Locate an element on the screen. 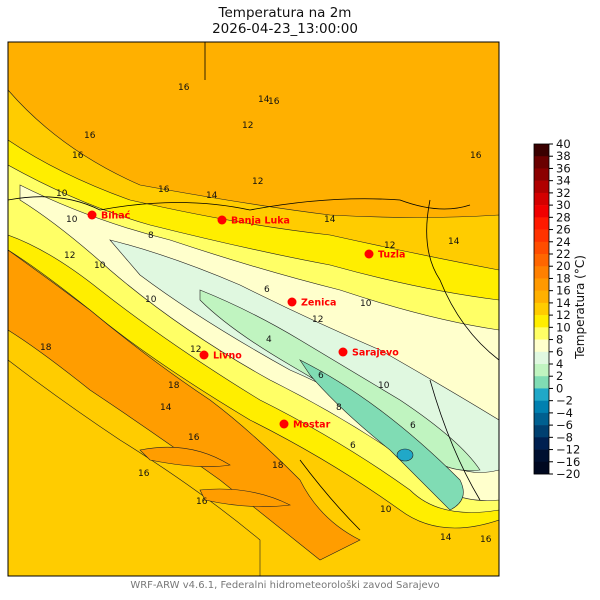 The height and width of the screenshot is (600, 600). colorbar-tick-label: 10 is located at coordinates (563, 327).